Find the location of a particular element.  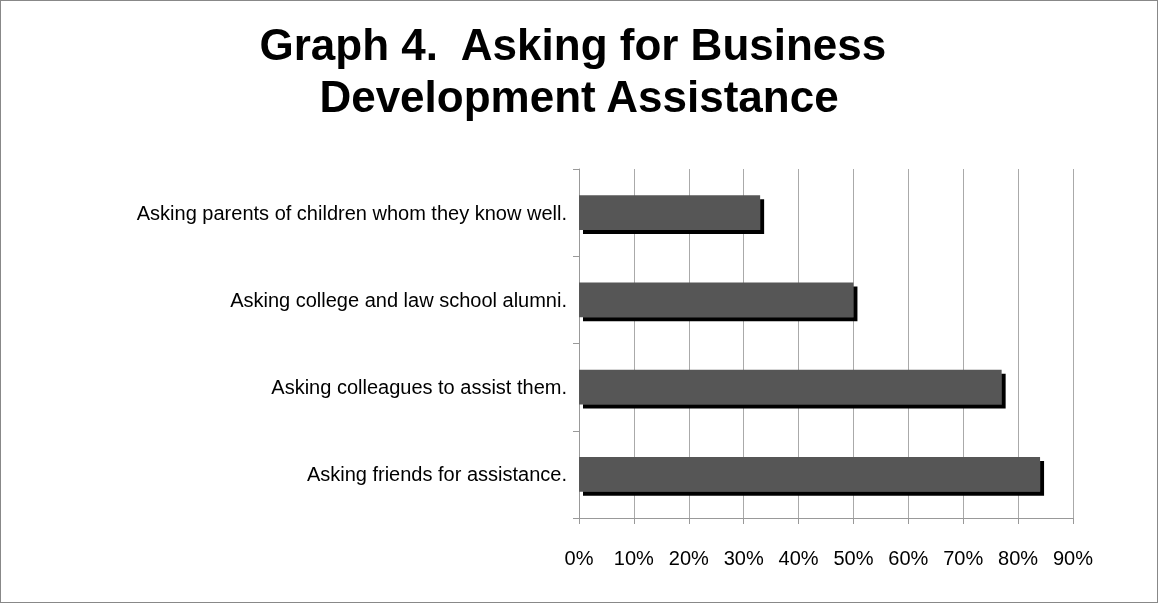

y-tick-label: Asking colleagues to assist them. is located at coordinates (419, 387).